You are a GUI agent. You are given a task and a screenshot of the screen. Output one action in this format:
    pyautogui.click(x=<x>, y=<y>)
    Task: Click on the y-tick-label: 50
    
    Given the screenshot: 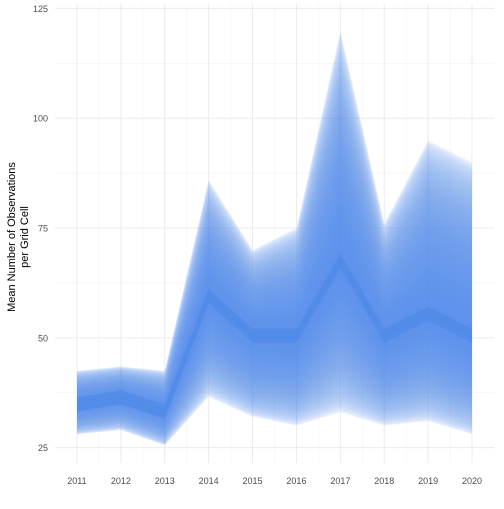 What is the action you would take?
    pyautogui.click(x=43, y=338)
    